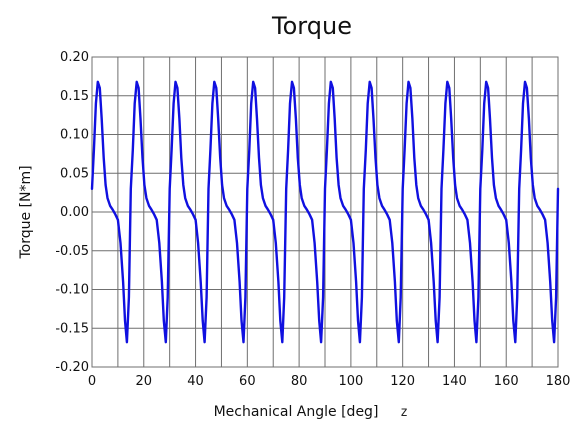 This screenshot has height=426, width=575. Describe the element at coordinates (72, 367) in the screenshot. I see `y-tick-label: -0.20` at that location.